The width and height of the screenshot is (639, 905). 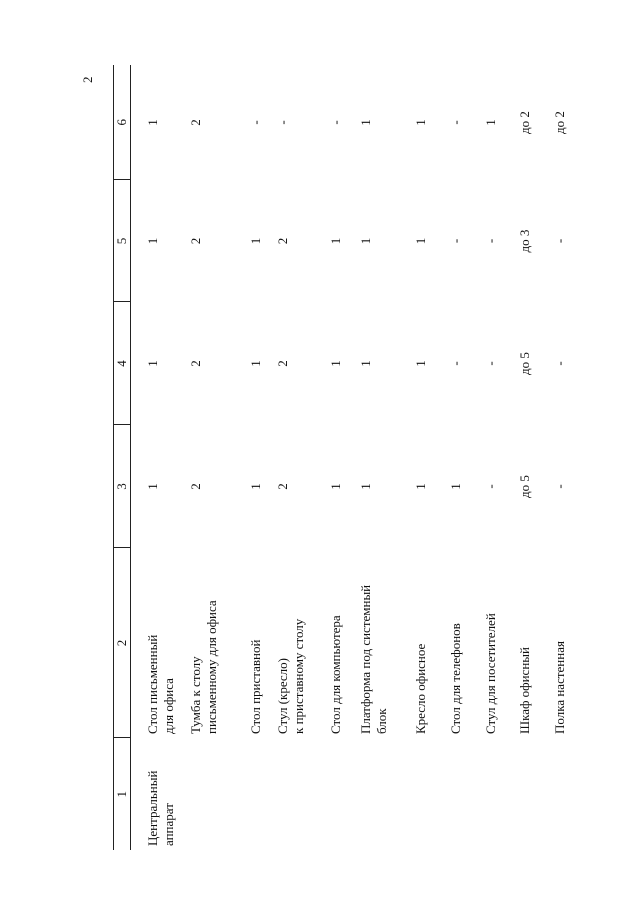 I want to click on table-row: Тумба к столу письменному для офиса 2 2 2 2, so click(x=214, y=457).